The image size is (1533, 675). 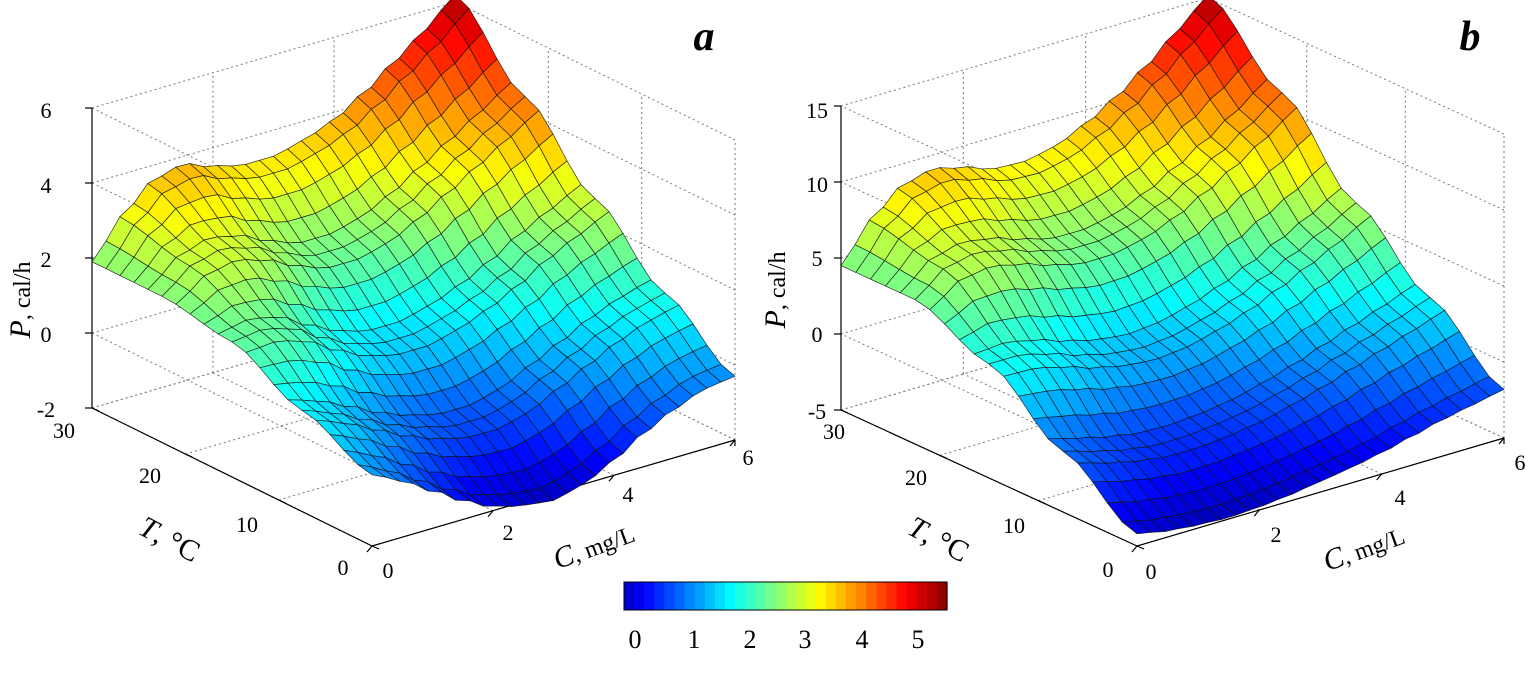 What do you see at coordinates (817, 184) in the screenshot?
I see `panel-b-z-tick: 10` at bounding box center [817, 184].